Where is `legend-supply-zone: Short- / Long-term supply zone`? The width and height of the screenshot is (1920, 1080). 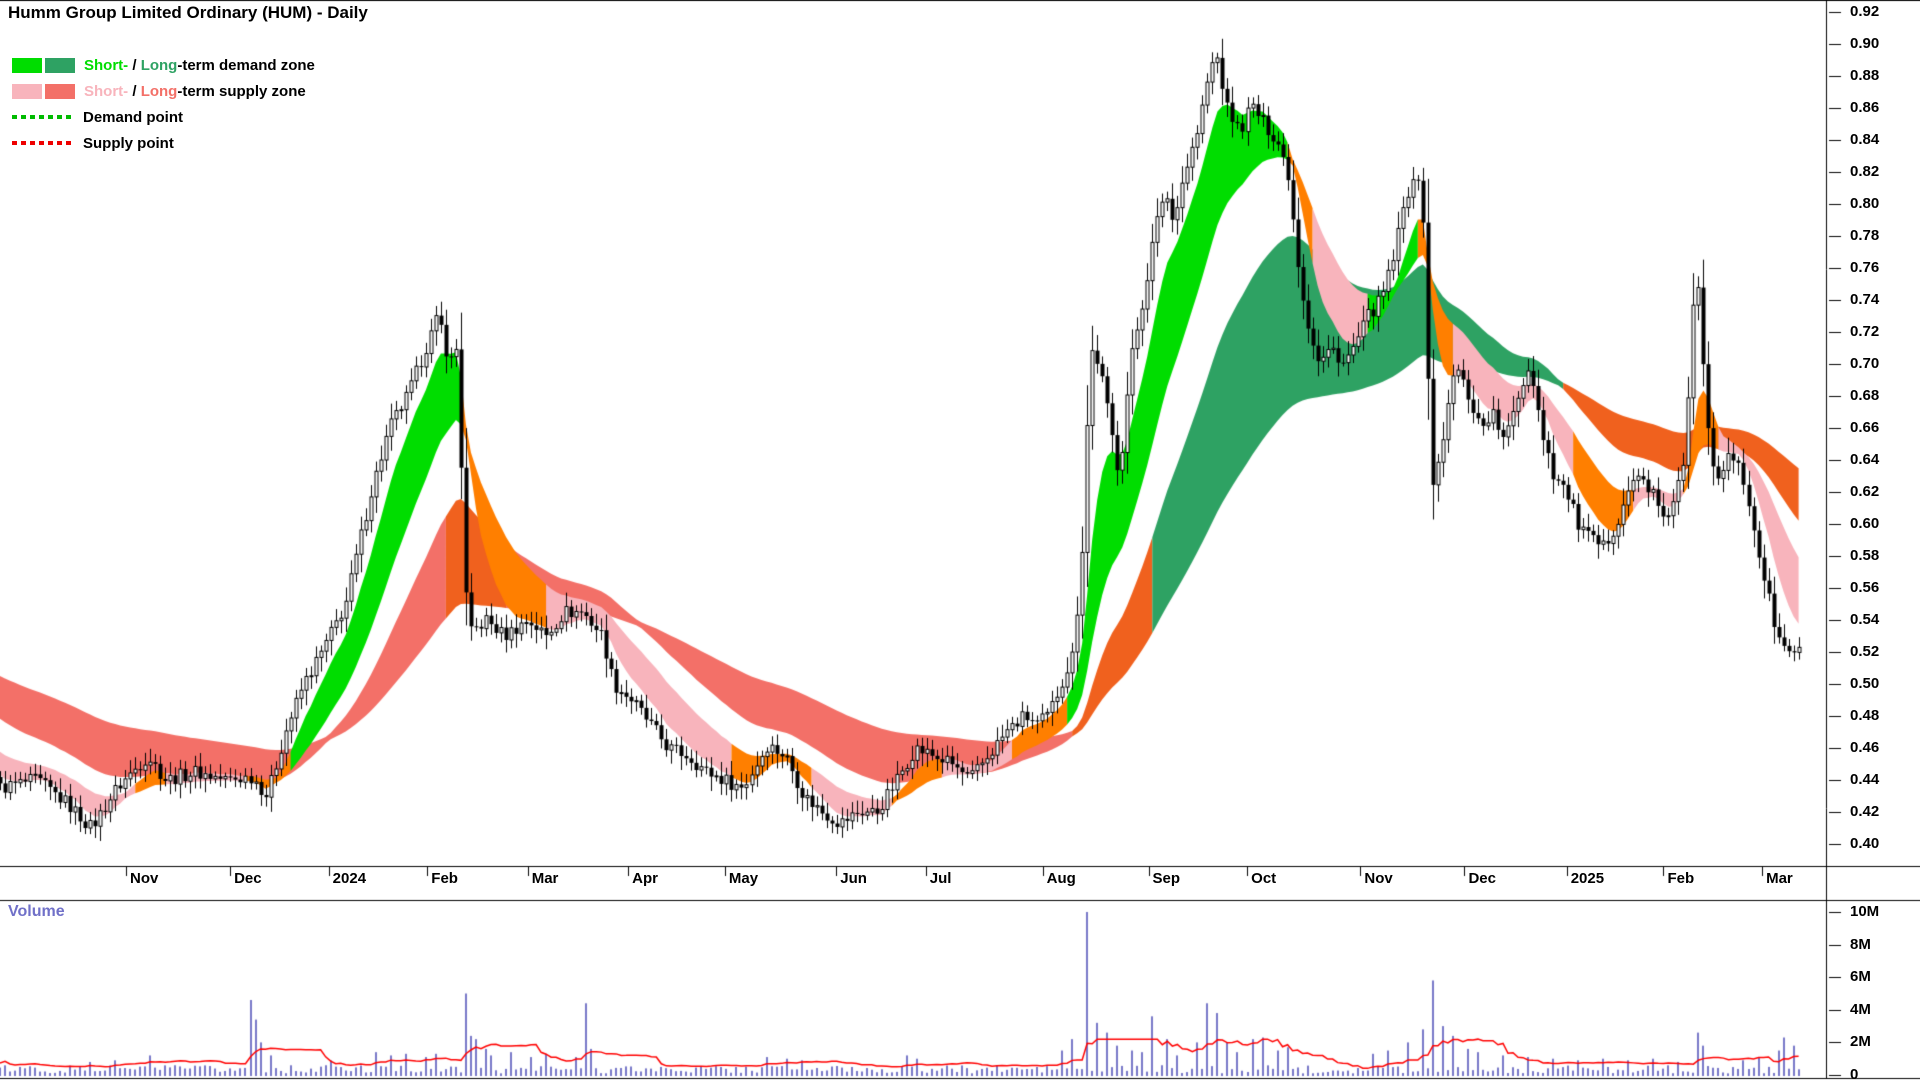
legend-supply-zone: Short- / Long-term supply zone is located at coordinates (163, 91).